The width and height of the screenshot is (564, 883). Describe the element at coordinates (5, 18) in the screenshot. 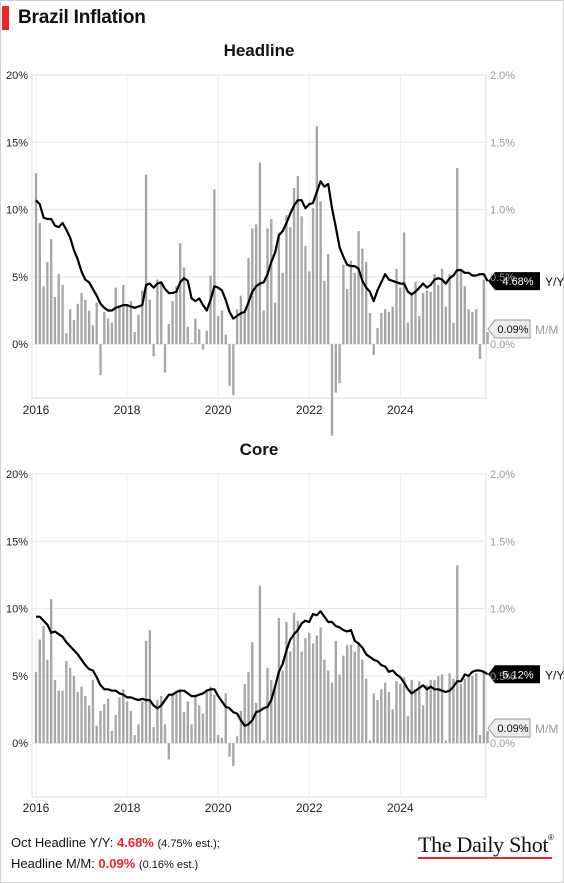

I see `title-accent-bar` at that location.